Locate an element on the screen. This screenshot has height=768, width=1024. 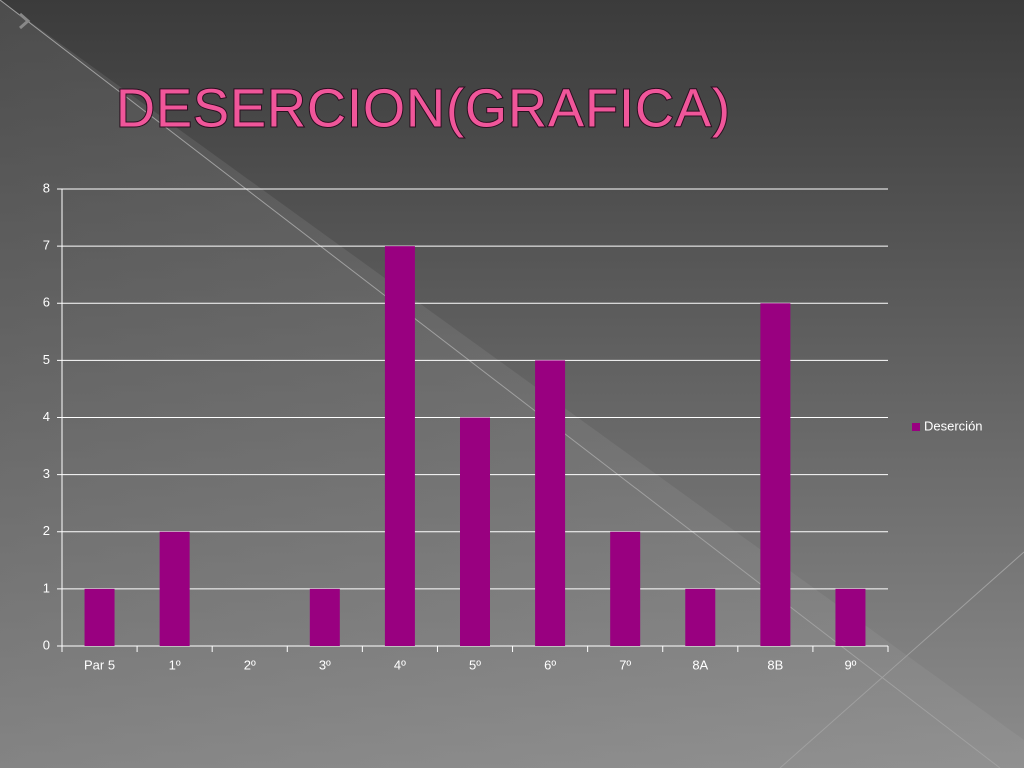
y-tick-label: 6 is located at coordinates (46, 302).